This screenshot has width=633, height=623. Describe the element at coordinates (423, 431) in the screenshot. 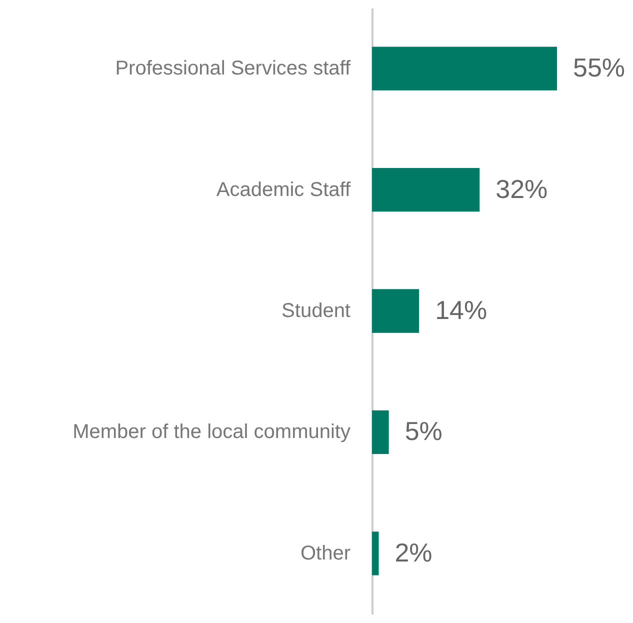

I see `data-label: 5%` at that location.